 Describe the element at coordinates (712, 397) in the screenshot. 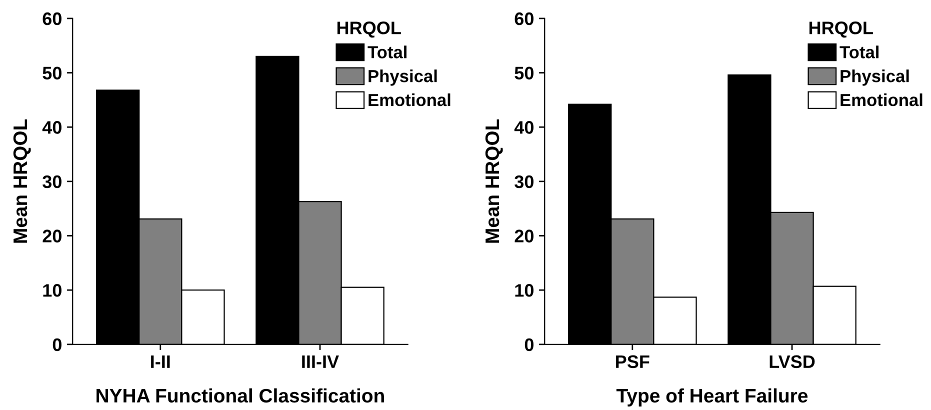

I see `x-axis-title: Type of Heart Failure` at that location.